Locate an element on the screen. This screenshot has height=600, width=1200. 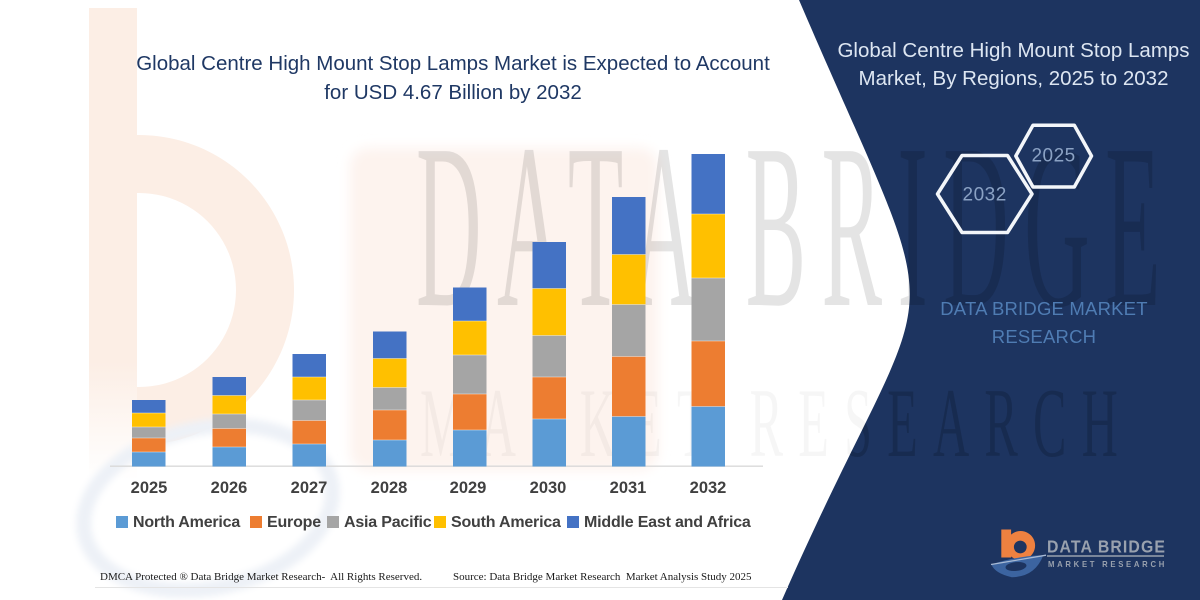
svg-text: DATA BRIDGE is located at coordinates (1106, 547).